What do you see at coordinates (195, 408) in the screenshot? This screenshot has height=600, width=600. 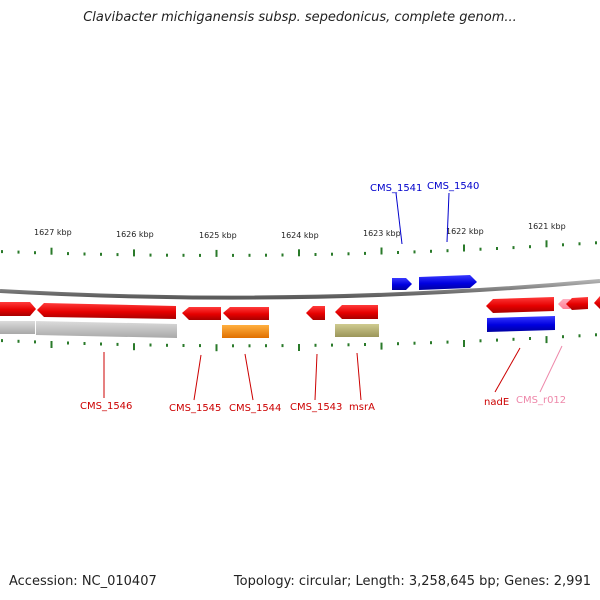 I see `gene-label-CMS_1545: CMS_1545` at bounding box center [195, 408].